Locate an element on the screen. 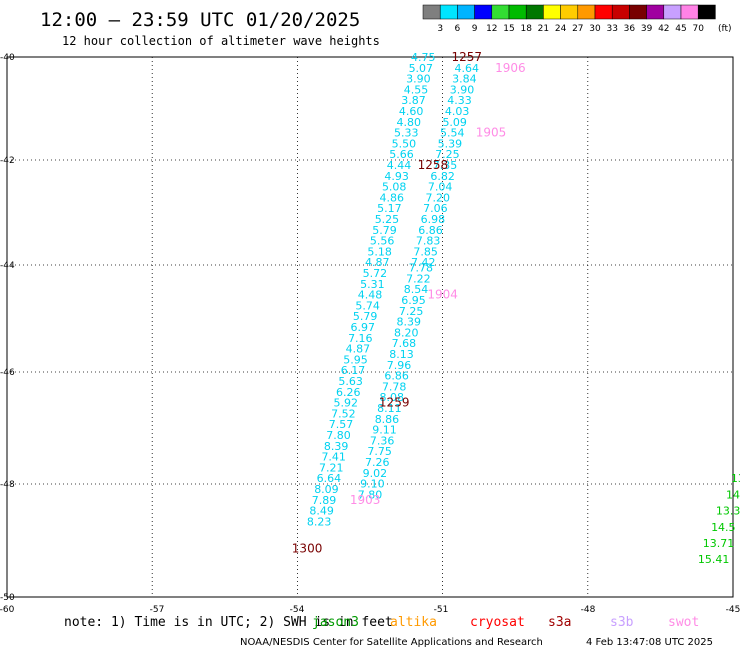 The image size is (740, 650). wave-height-point: 5.18 is located at coordinates (379, 251).